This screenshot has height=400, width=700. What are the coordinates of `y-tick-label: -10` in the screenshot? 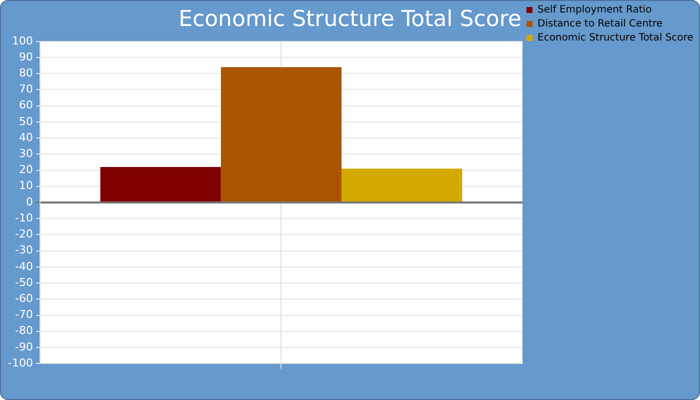 It's located at (23, 217).